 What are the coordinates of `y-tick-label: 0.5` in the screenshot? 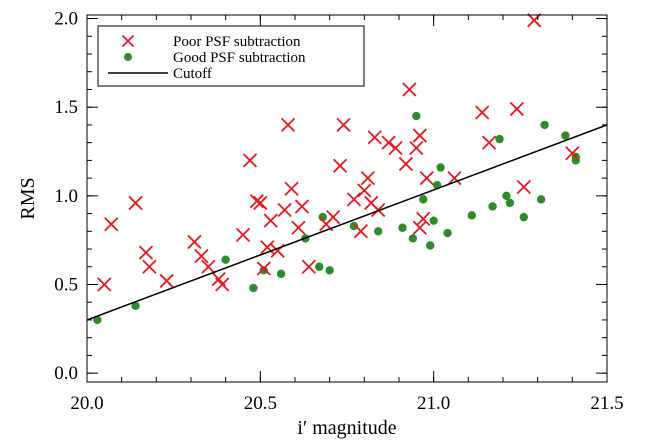 It's located at (66, 284).